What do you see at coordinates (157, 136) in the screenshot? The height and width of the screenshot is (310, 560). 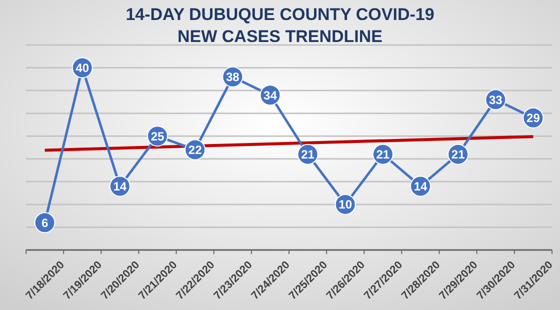 I see `data-label: 25` at bounding box center [157, 136].